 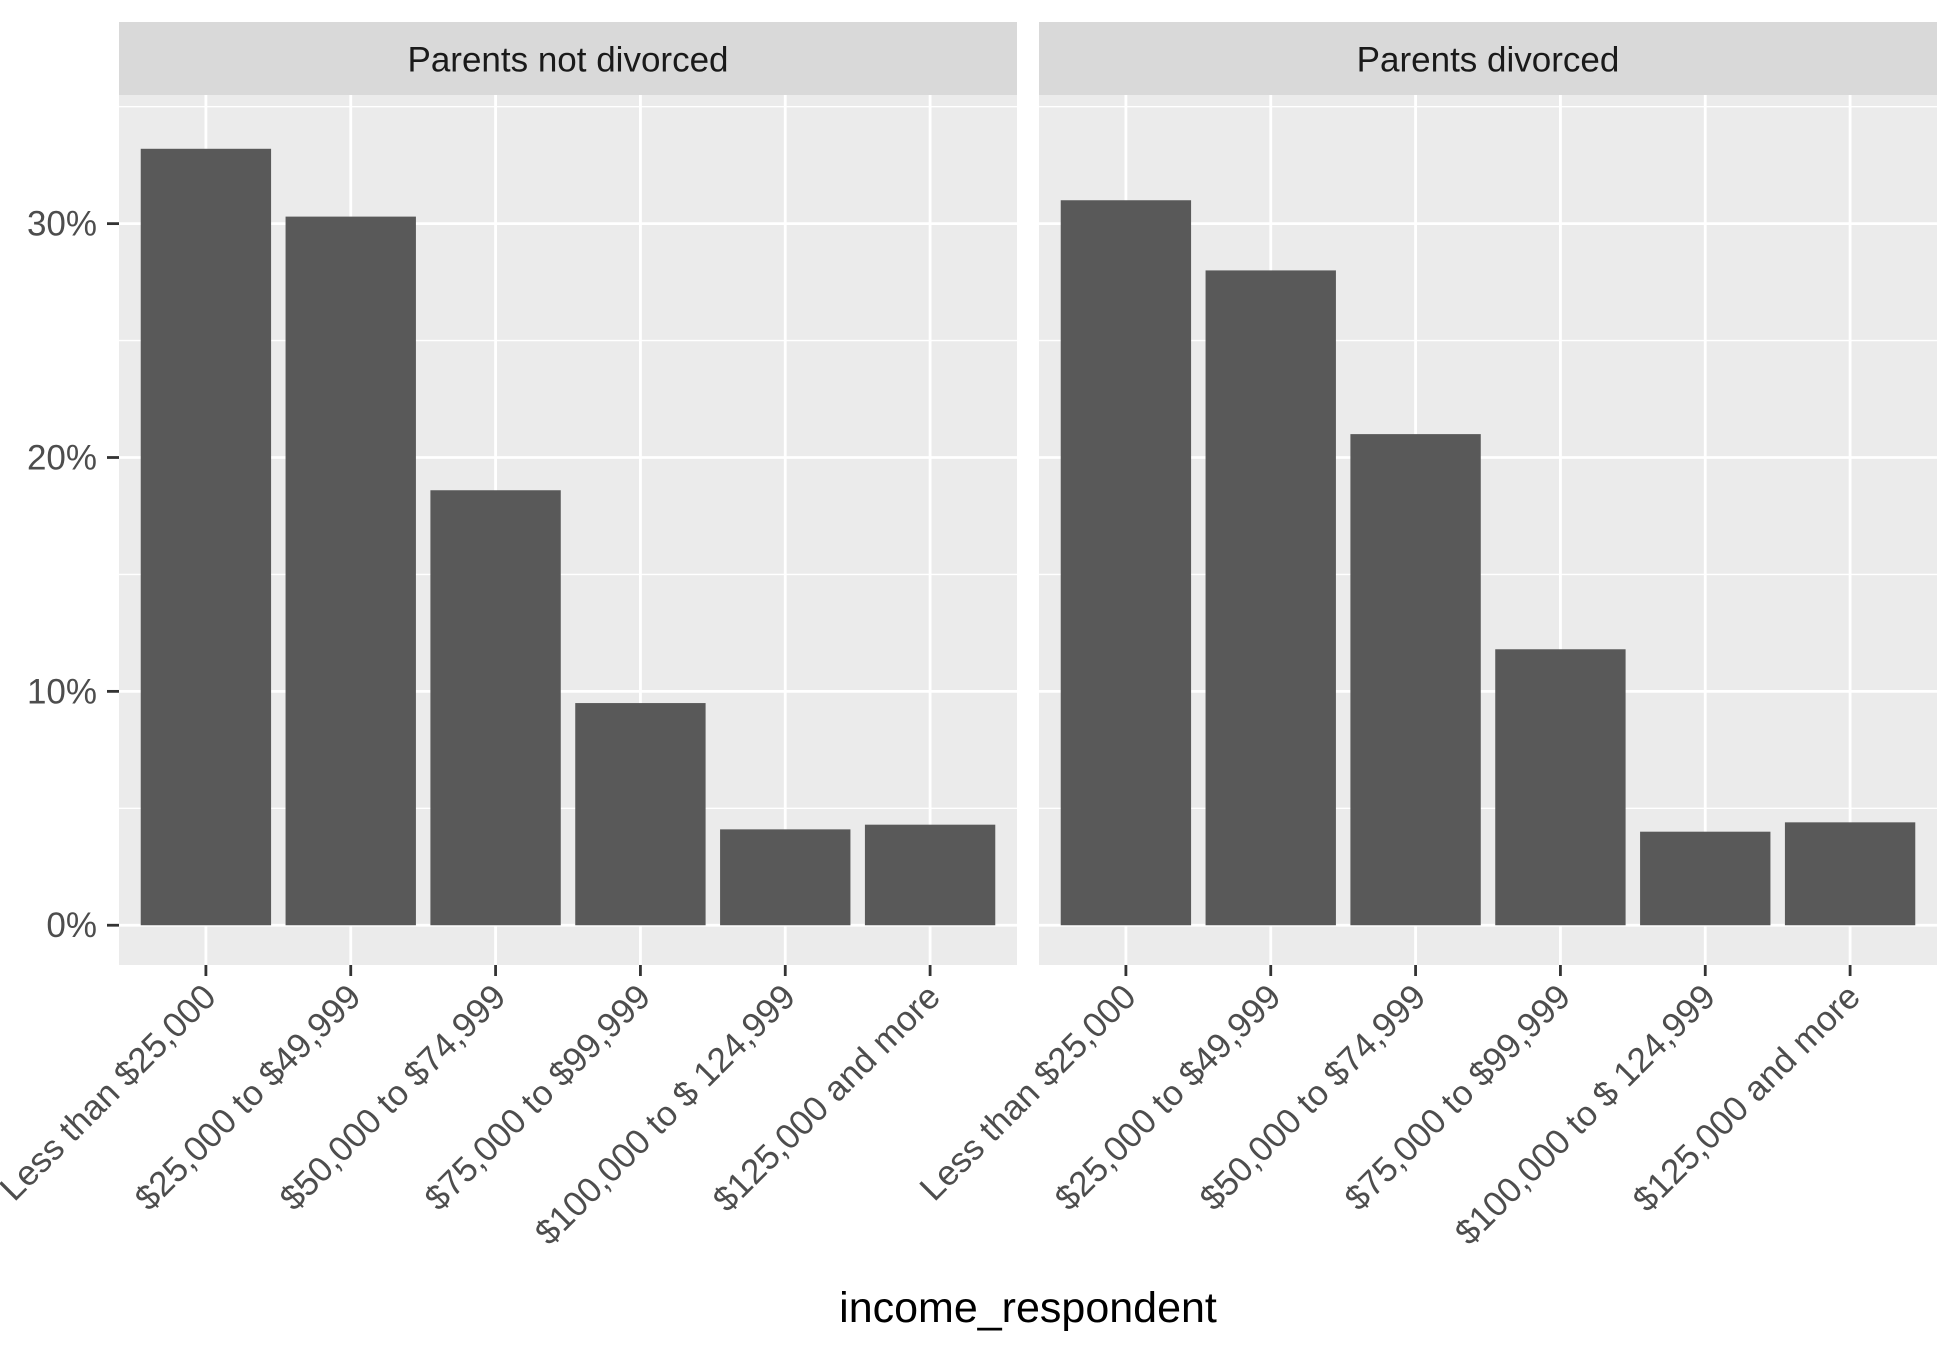 I want to click on y-tick-label: 0%, so click(x=71, y=925).